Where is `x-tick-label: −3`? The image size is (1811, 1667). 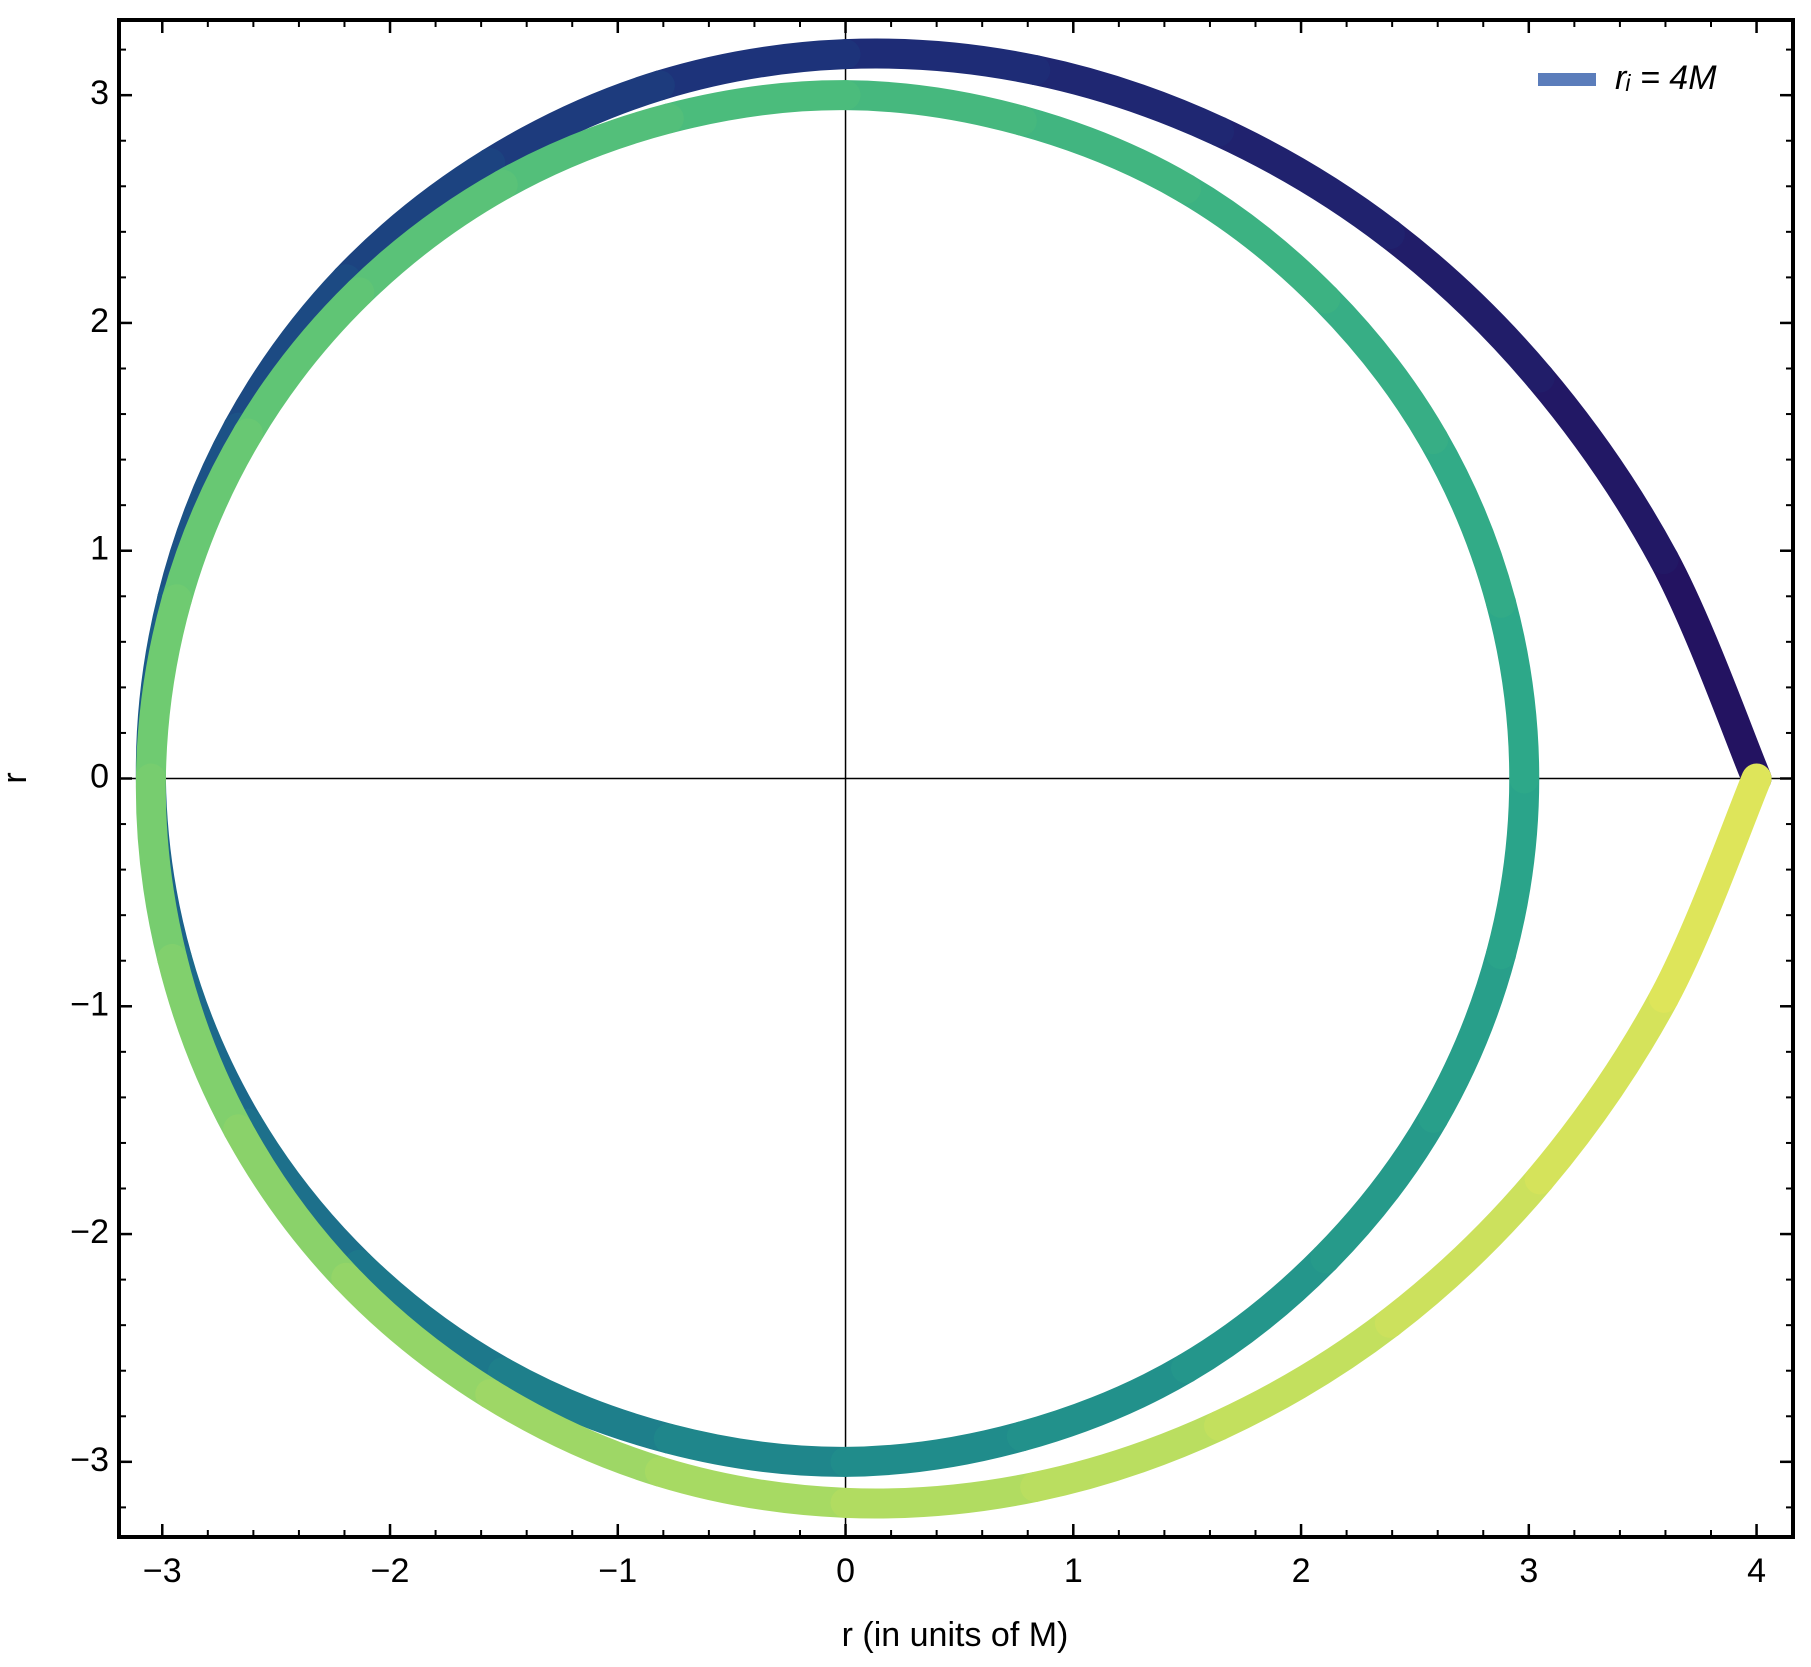 x-tick-label: −3 is located at coordinates (162, 1571).